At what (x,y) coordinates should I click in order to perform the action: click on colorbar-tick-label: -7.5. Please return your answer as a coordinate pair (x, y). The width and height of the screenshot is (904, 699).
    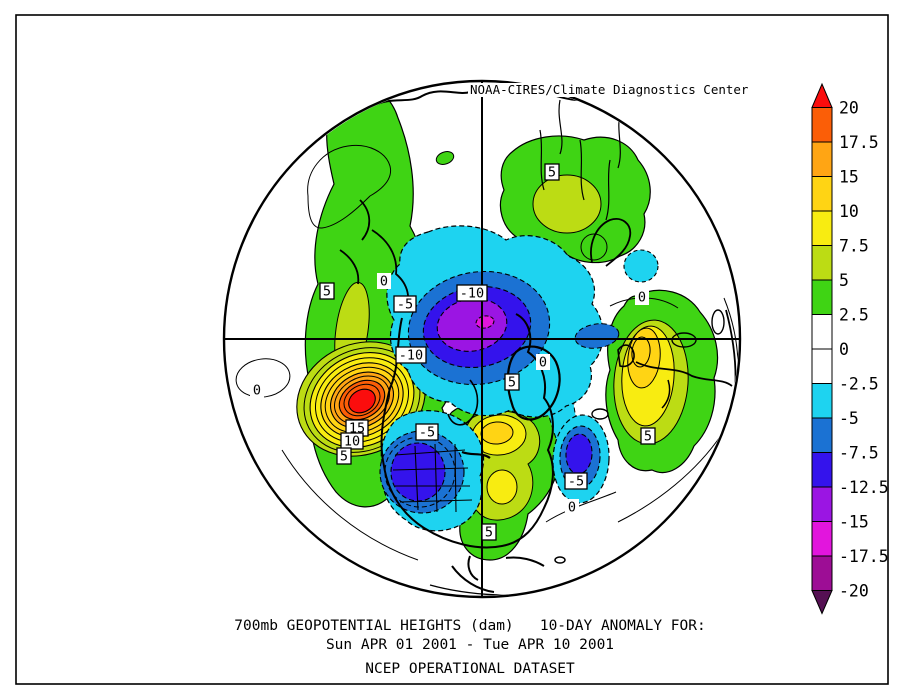
    Looking at the image, I should click on (859, 453).